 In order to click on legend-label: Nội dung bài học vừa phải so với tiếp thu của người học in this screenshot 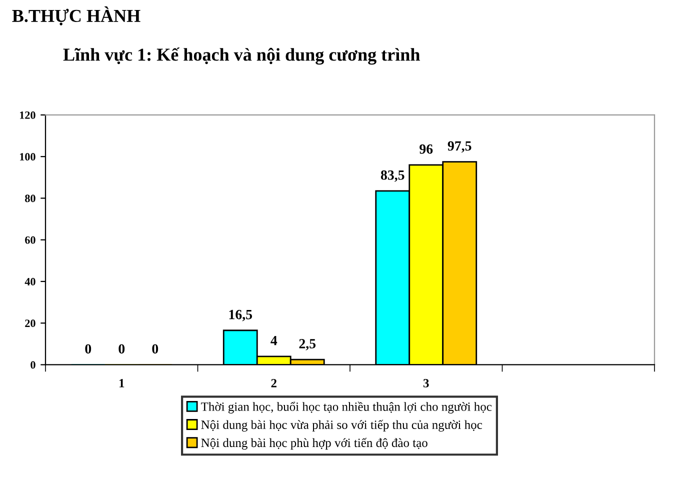, I will do `click(341, 426)`.